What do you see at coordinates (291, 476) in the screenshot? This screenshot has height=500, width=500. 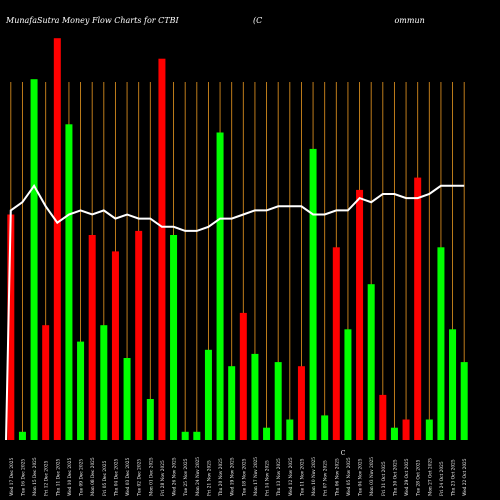 I see `x-tick-label: Wed 12 Nov 2025` at bounding box center [291, 476].